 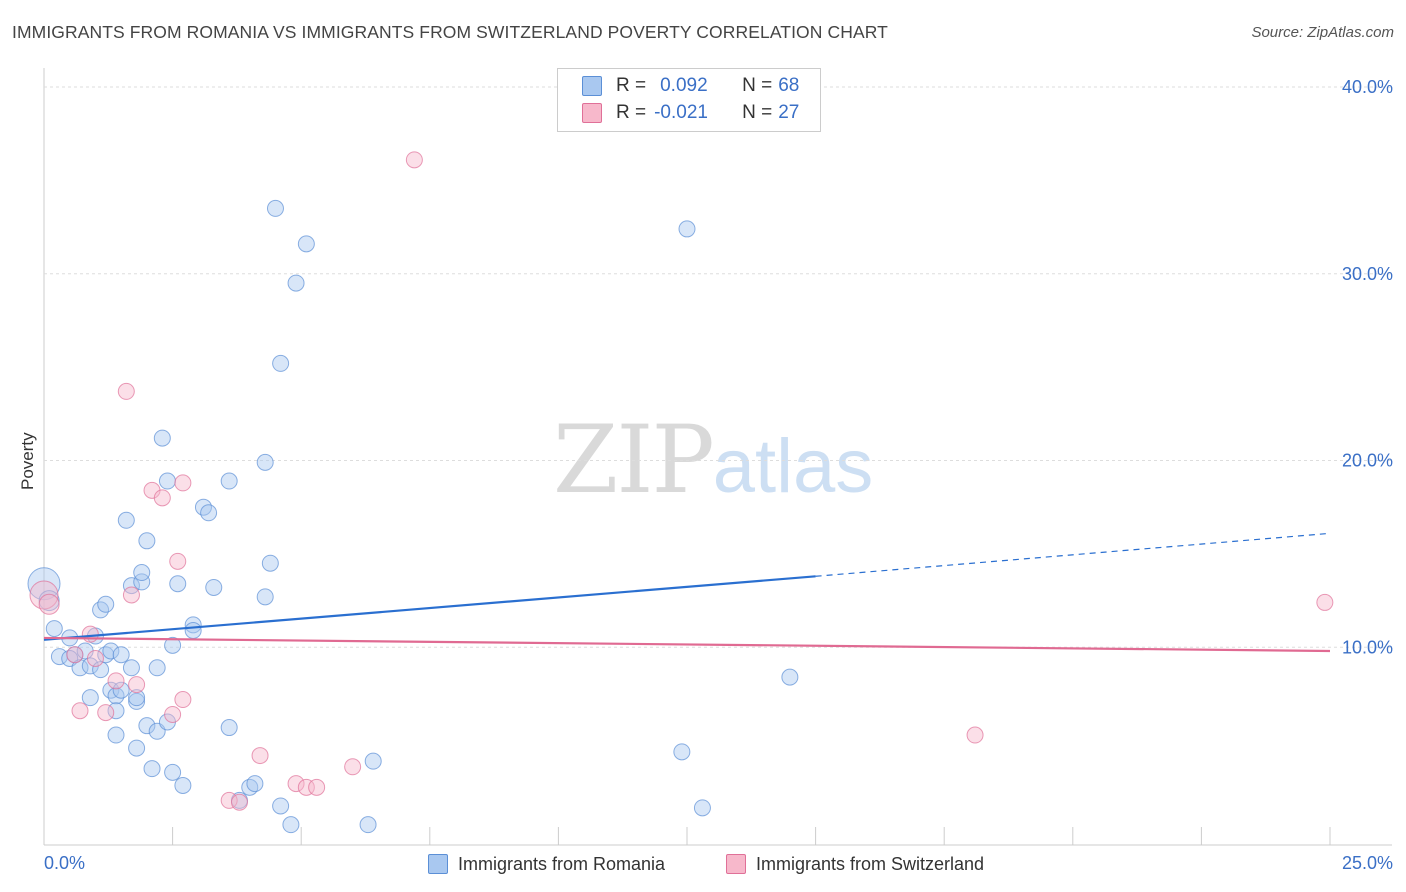 I want to click on romania-swatch, so click(x=592, y=86).